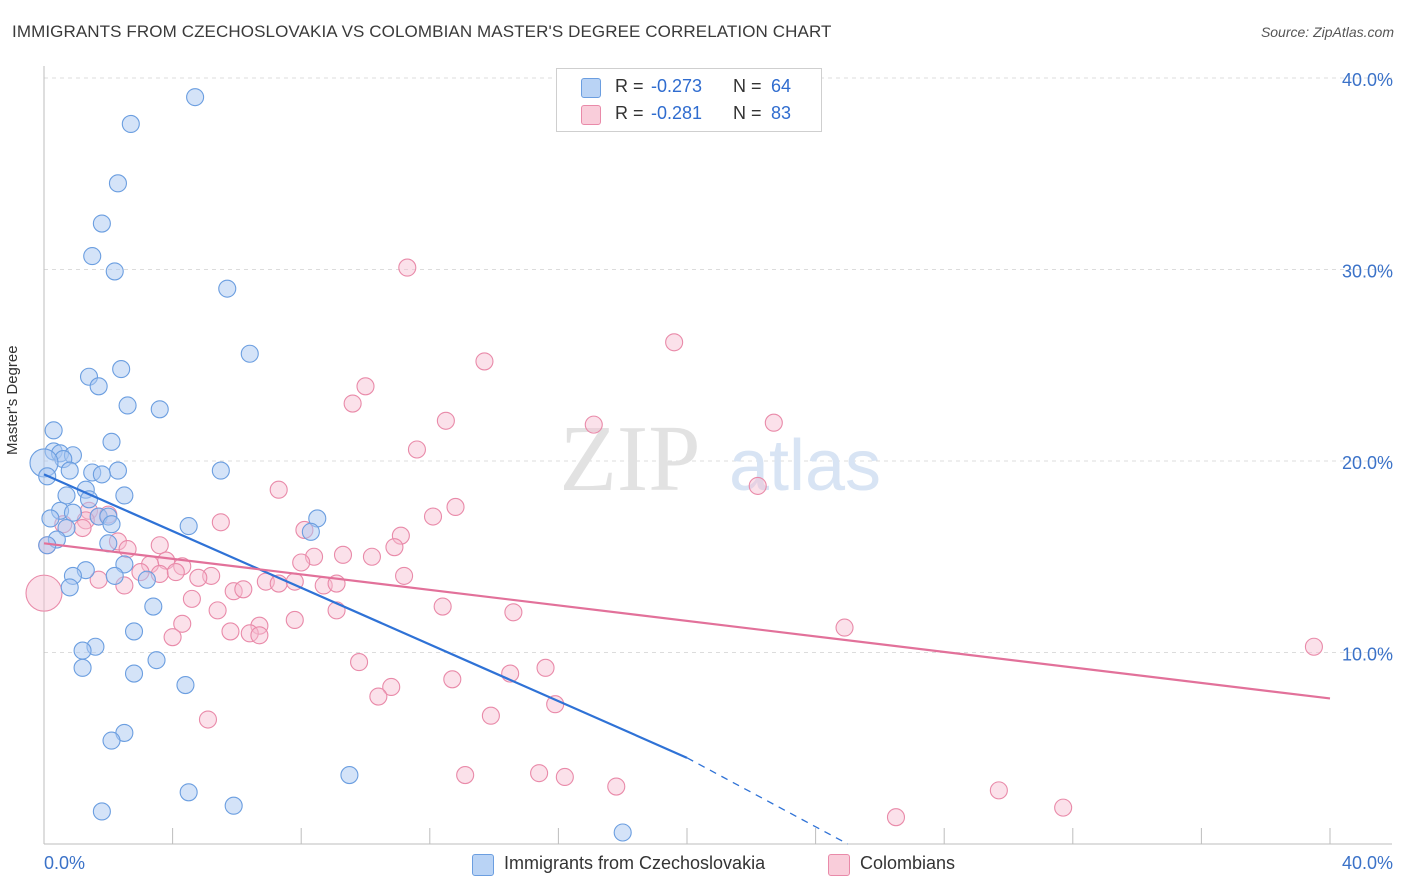  I want to click on watermark-atlas: atlas, so click(805, 466).